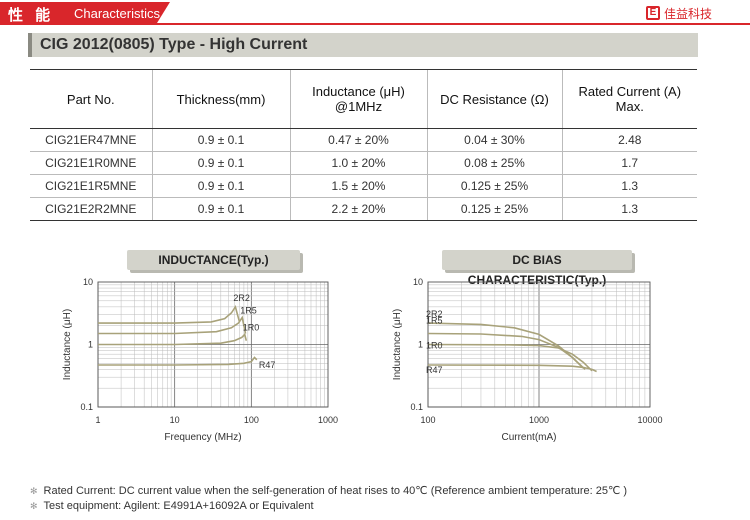  What do you see at coordinates (91, 163) in the screenshot?
I see `cell-part-no: CIG21E1R0MNE` at bounding box center [91, 163].